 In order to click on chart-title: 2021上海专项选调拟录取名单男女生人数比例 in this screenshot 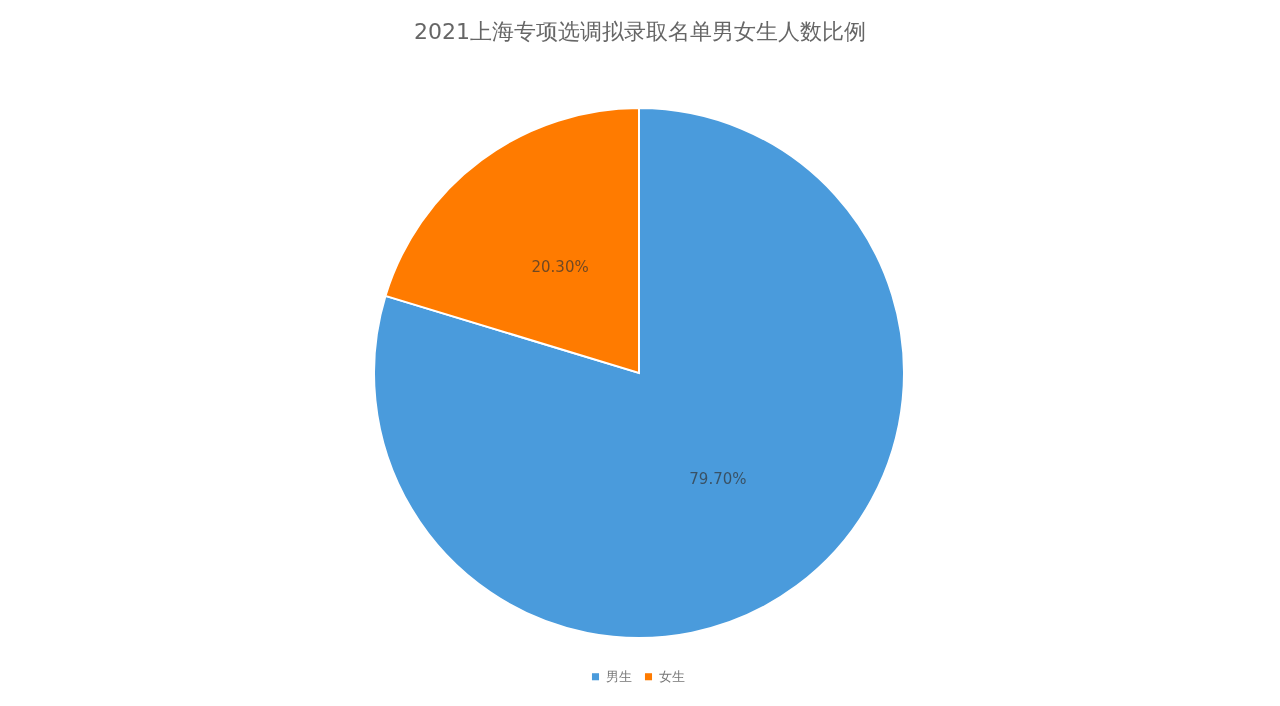, I will do `click(640, 31)`.